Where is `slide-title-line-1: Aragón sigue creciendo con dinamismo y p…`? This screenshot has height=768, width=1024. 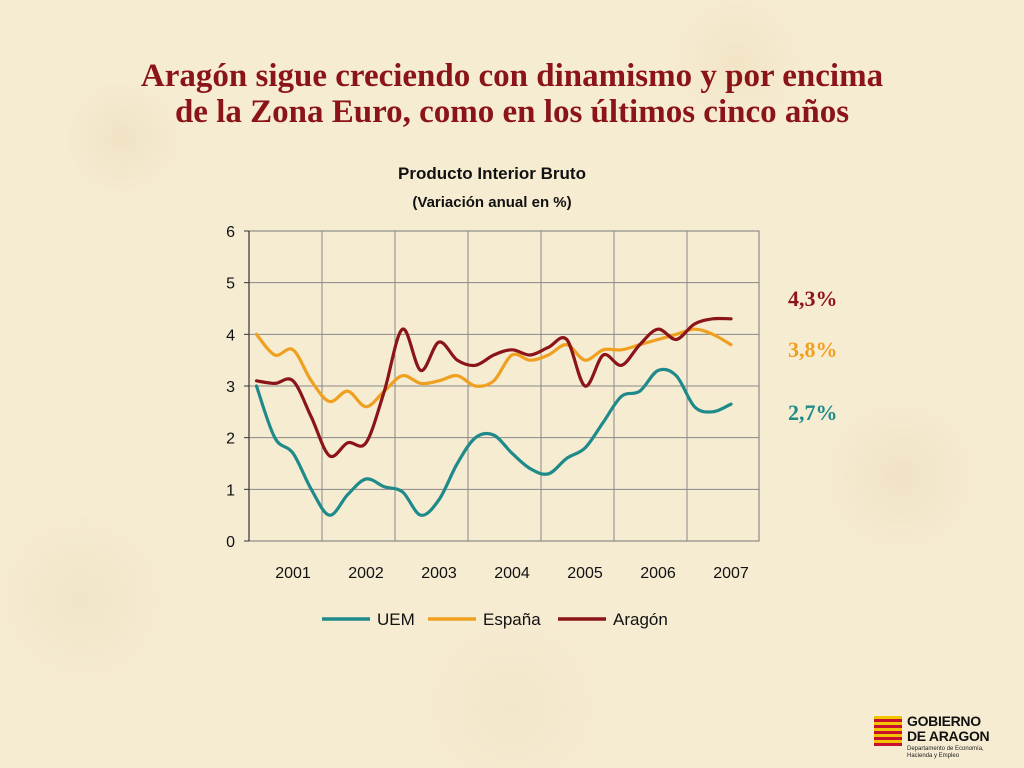 slide-title-line-1: Aragón sigue creciendo con dinamismo y p… is located at coordinates (512, 76).